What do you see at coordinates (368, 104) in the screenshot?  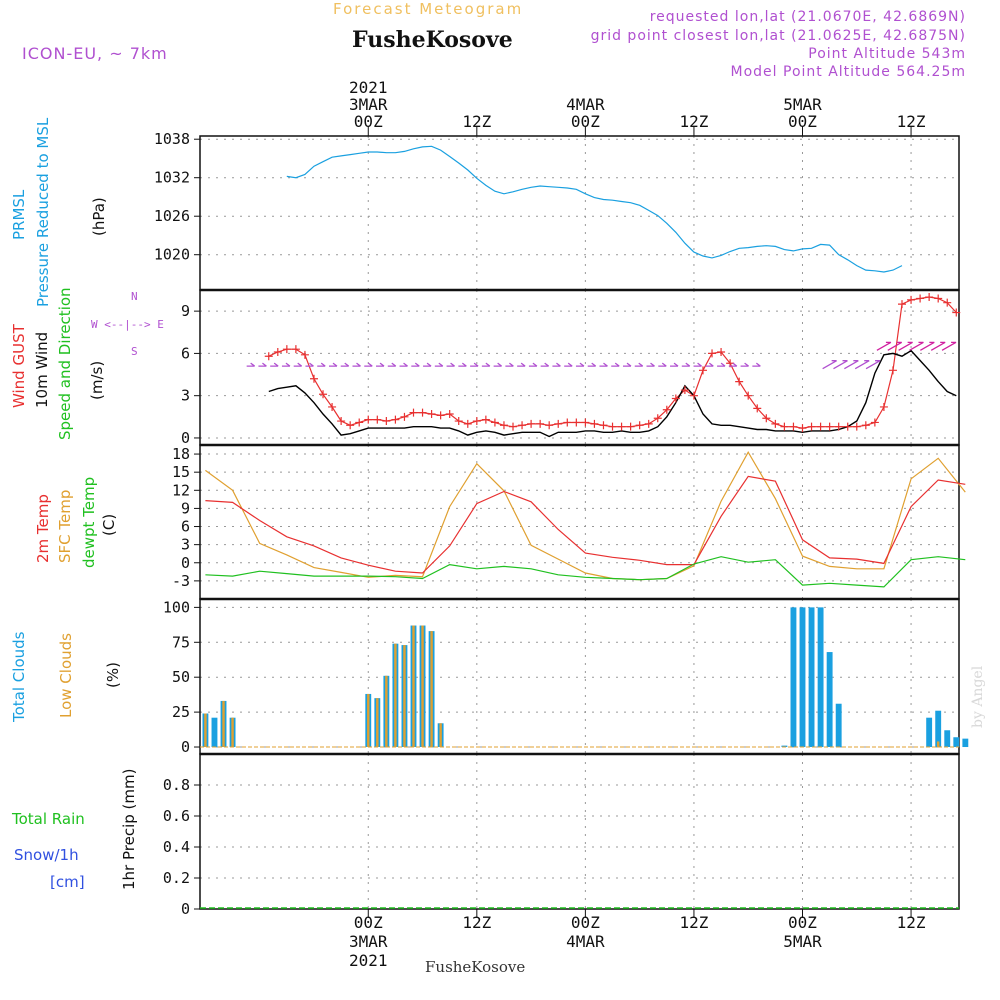 I see `top-axis-date: 3MAR` at bounding box center [368, 104].